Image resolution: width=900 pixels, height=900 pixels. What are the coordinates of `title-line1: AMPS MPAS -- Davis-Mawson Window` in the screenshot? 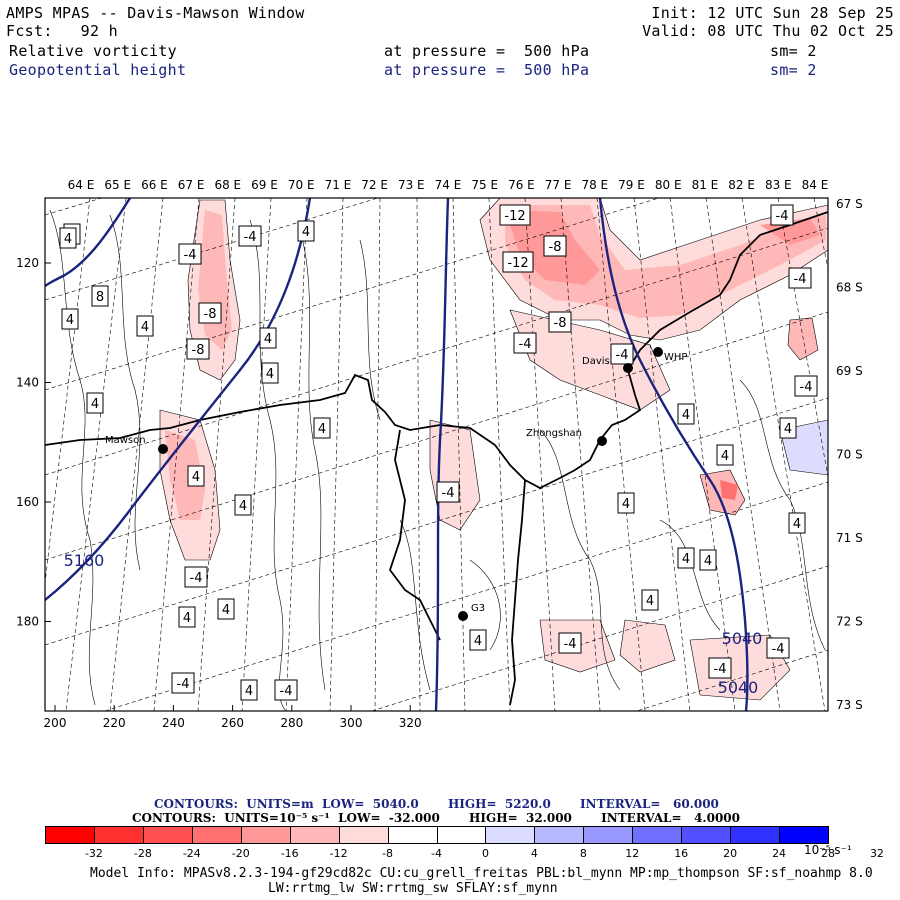 It's located at (155, 13).